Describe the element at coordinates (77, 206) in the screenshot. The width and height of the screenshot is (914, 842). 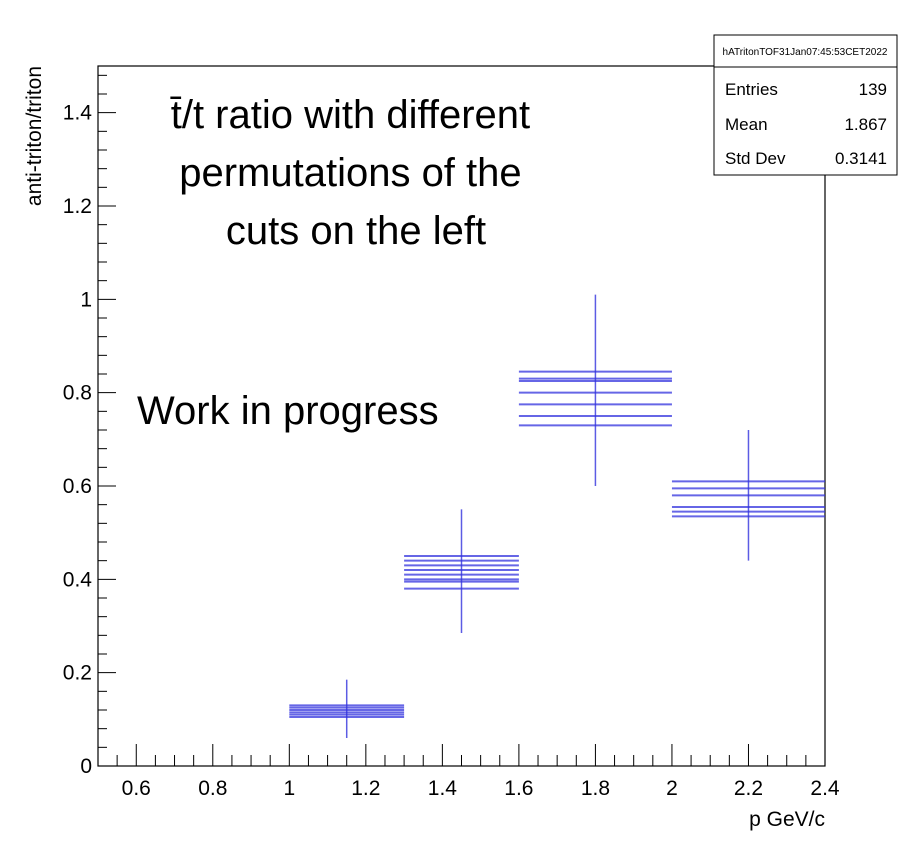
I see `y-tick-label: 1.2` at that location.